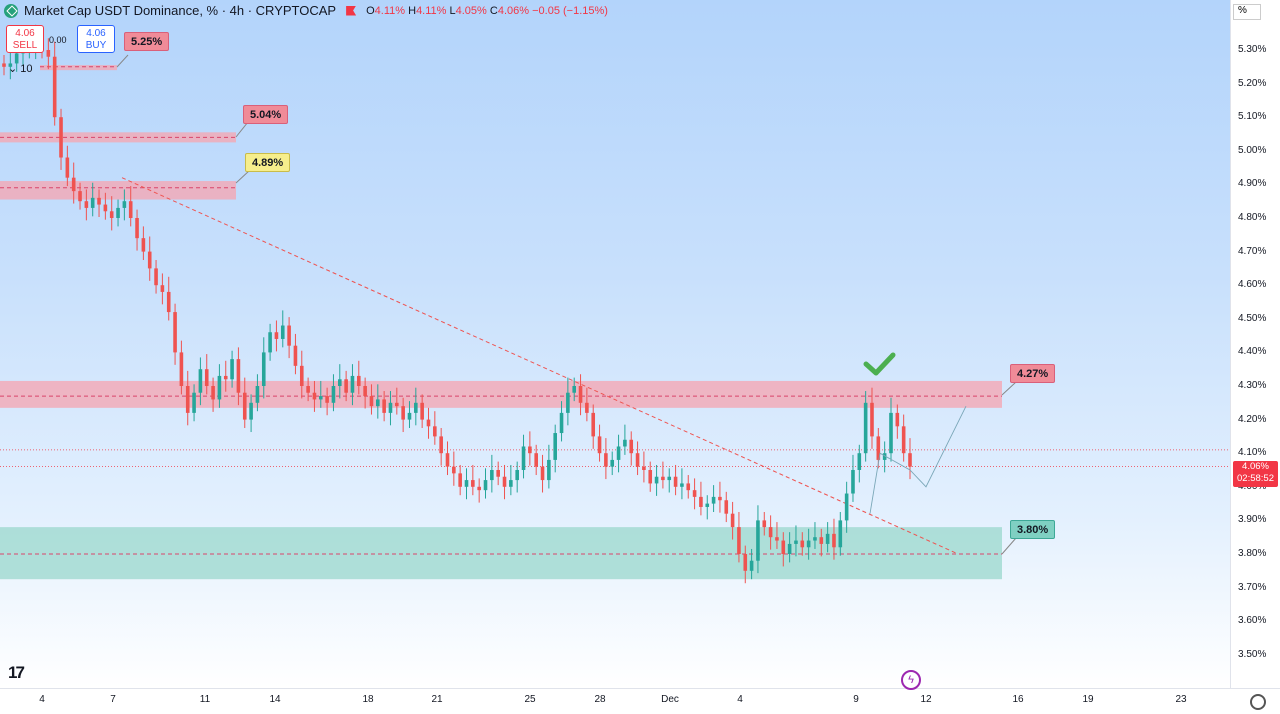 This screenshot has height=714, width=1280. I want to click on price-tick-label: 5.30%, so click(1252, 49).